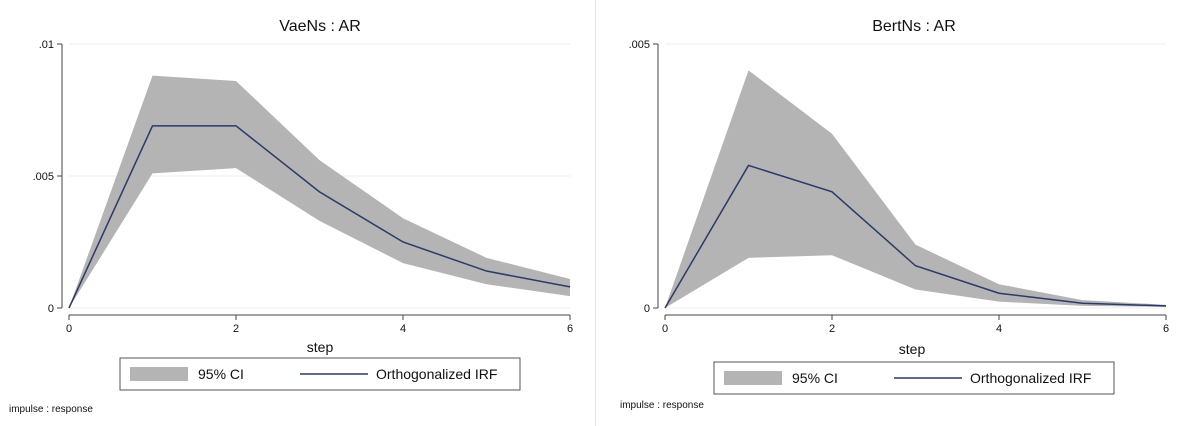 The height and width of the screenshot is (426, 1192). I want to click on chart-title: BertNs : AR, so click(914, 26).